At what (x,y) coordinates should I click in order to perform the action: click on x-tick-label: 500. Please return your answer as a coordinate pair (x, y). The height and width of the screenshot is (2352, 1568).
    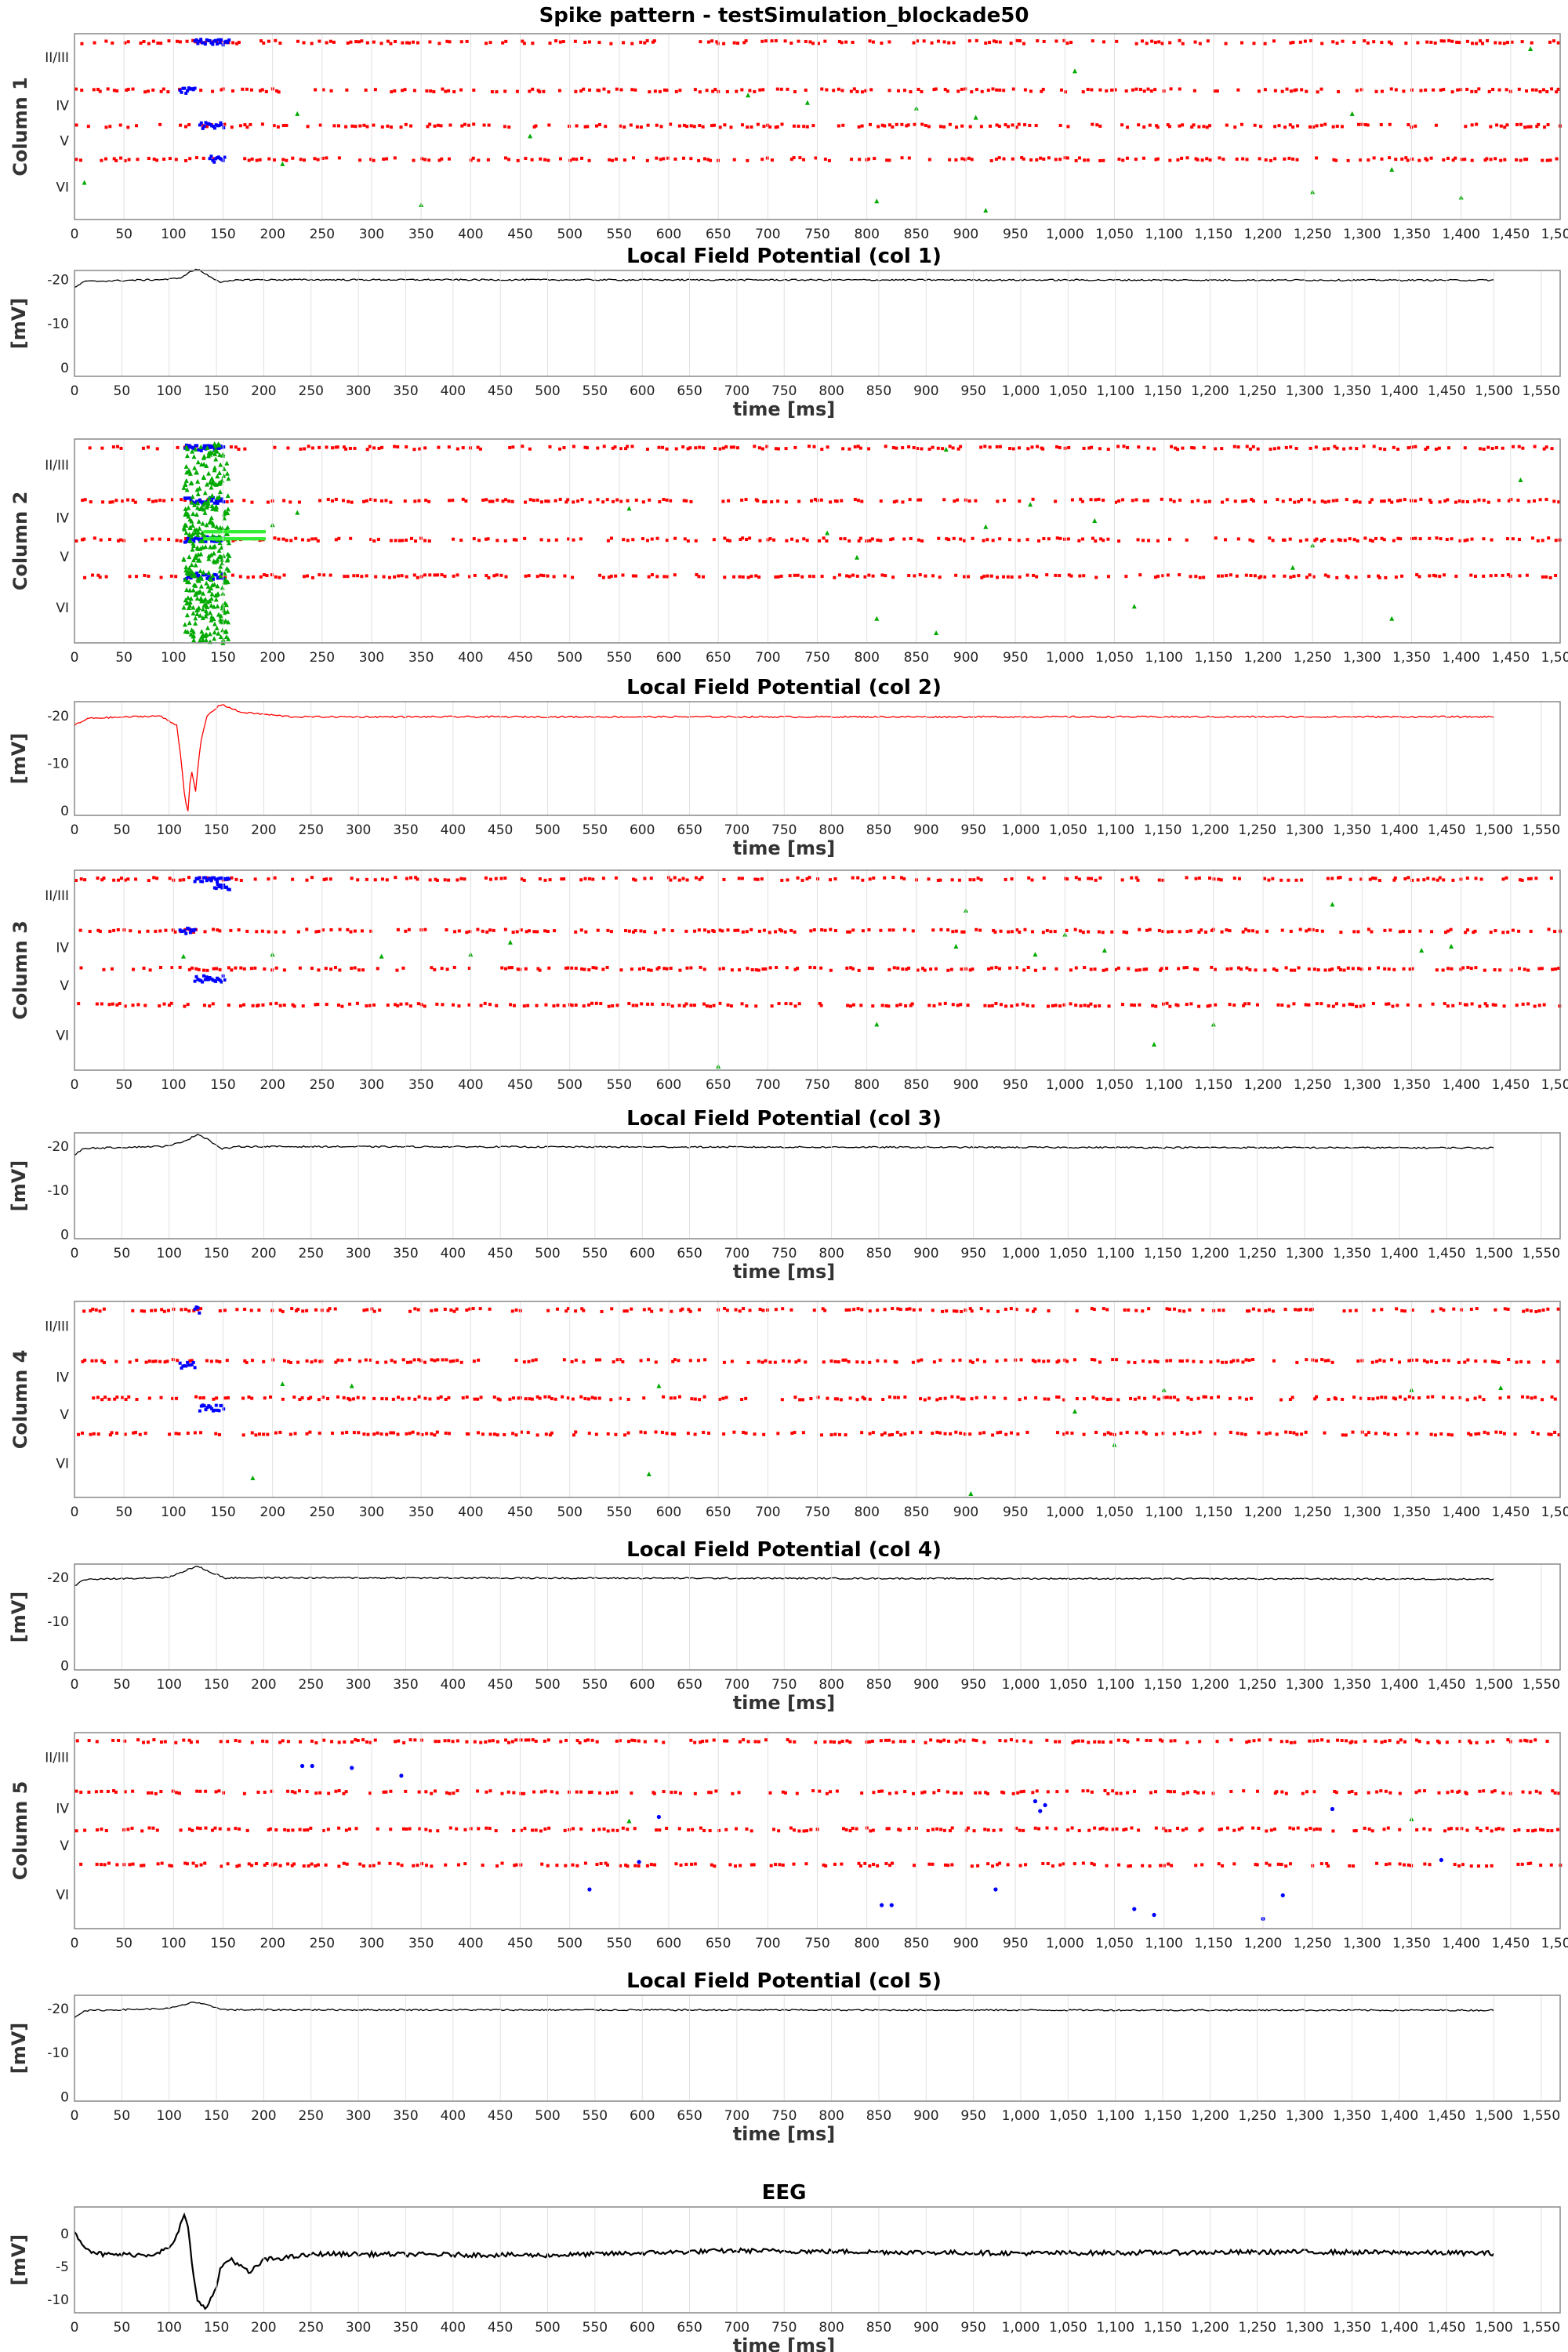
    Looking at the image, I should click on (569, 234).